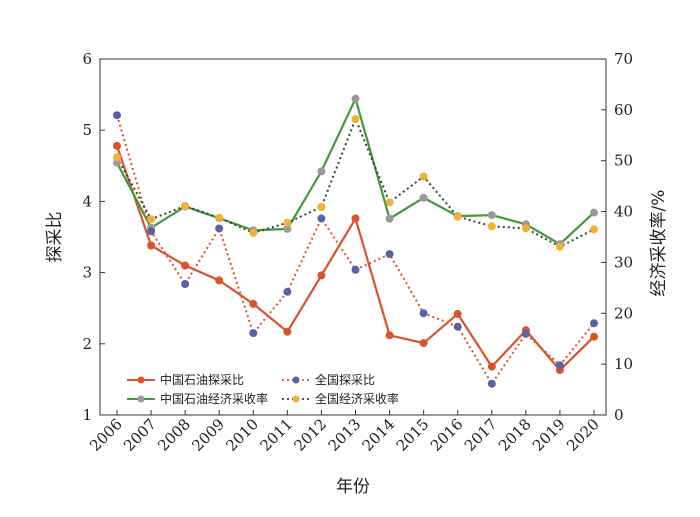 The height and width of the screenshot is (517, 700). I want to click on y-tick-label: 5, so click(87, 130).